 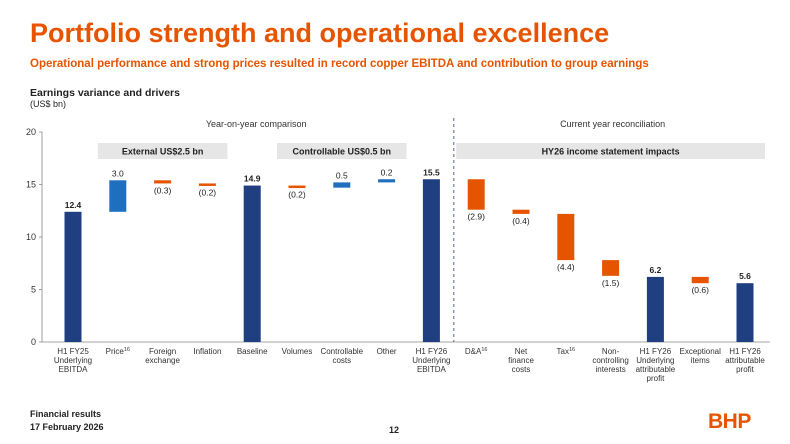 What do you see at coordinates (476, 351) in the screenshot?
I see `category-label: D&A16` at bounding box center [476, 351].